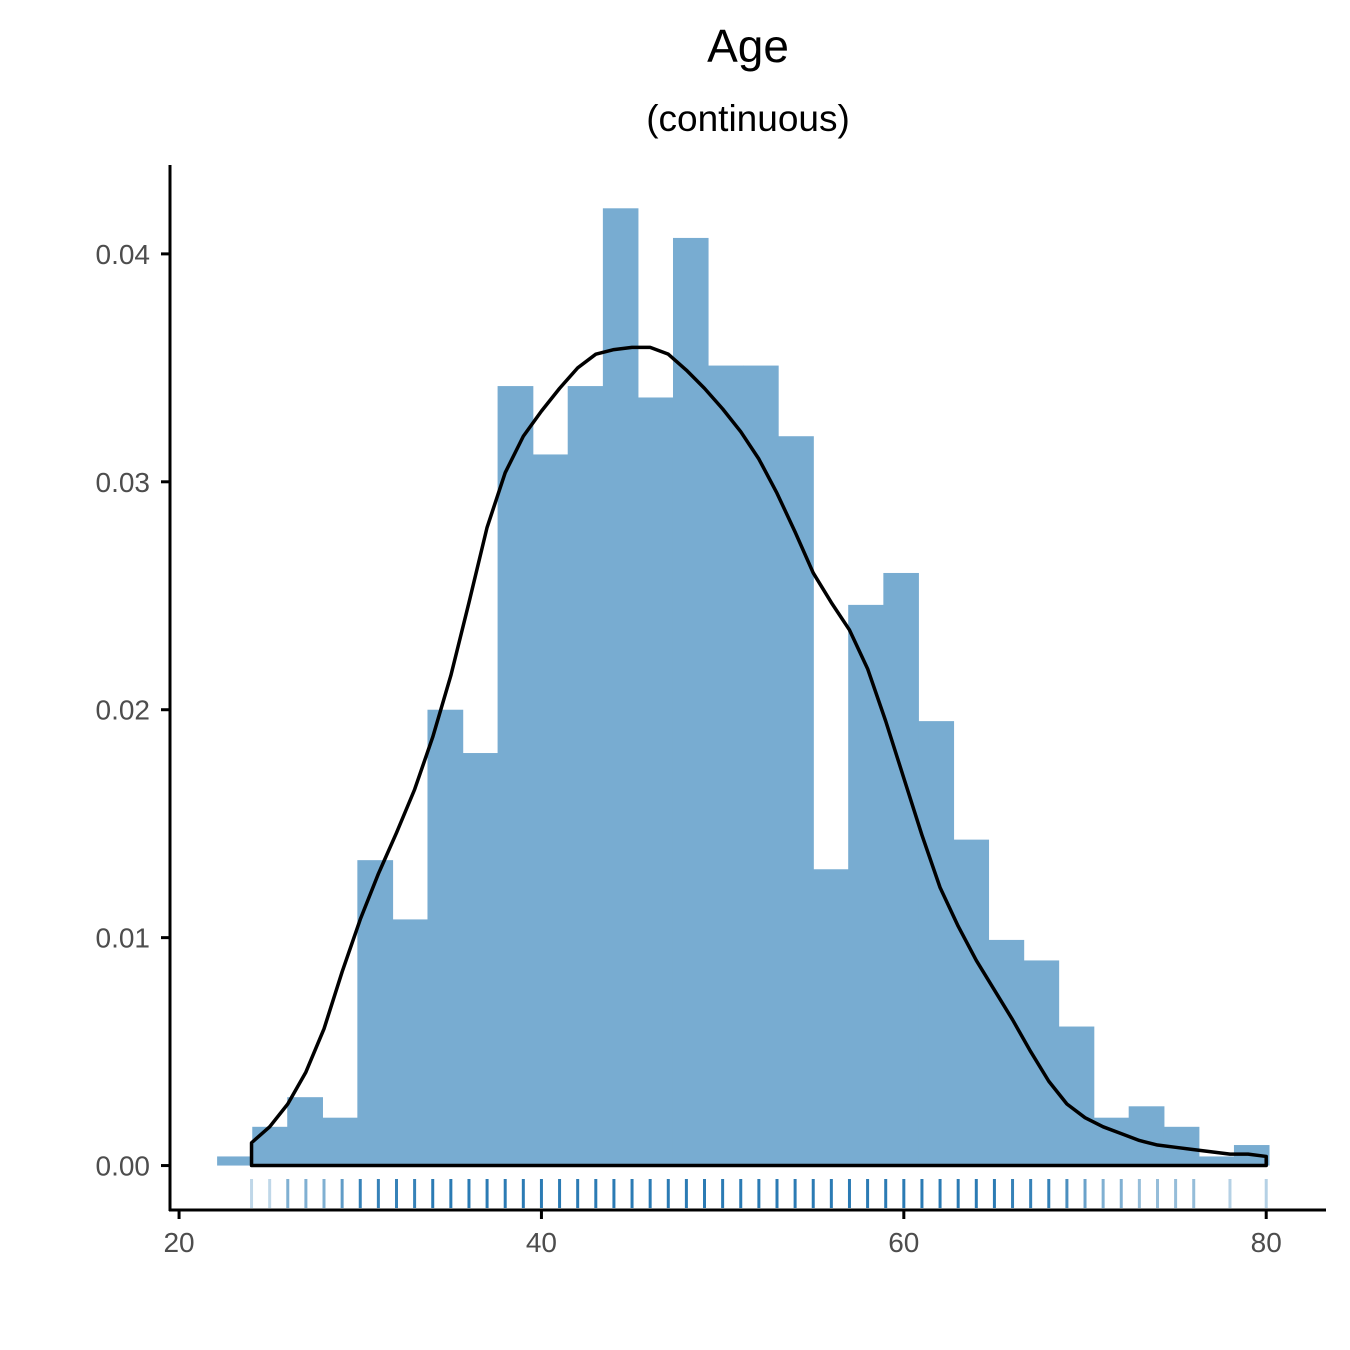  I want to click on y-axis-ticks: 0.00 0.01 0.02 0.03 0.04, so click(133, 710).